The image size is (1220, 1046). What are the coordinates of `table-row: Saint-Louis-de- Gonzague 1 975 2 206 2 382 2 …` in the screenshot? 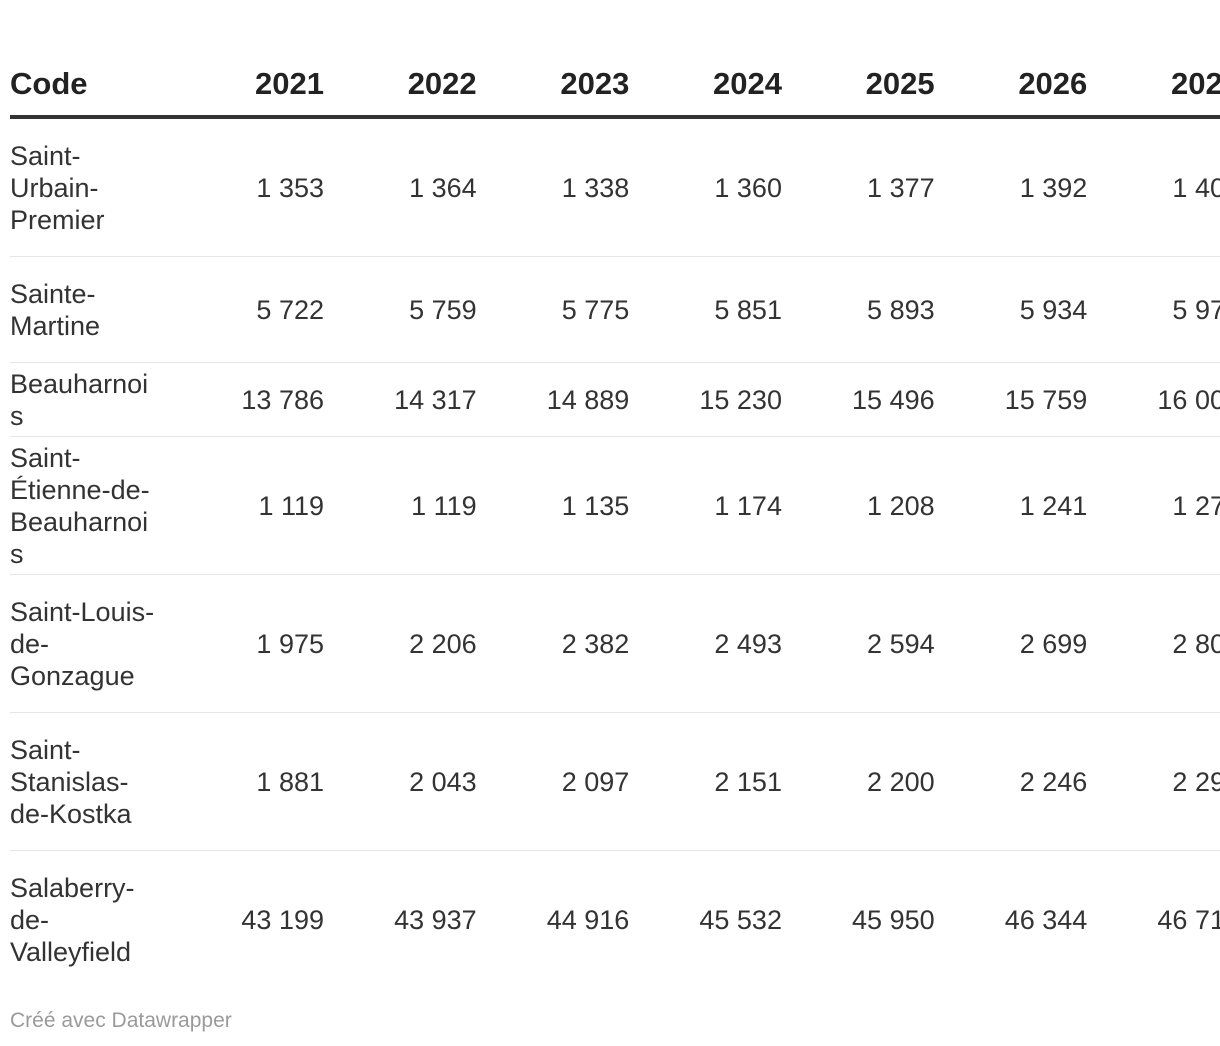 It's located at (615, 643).